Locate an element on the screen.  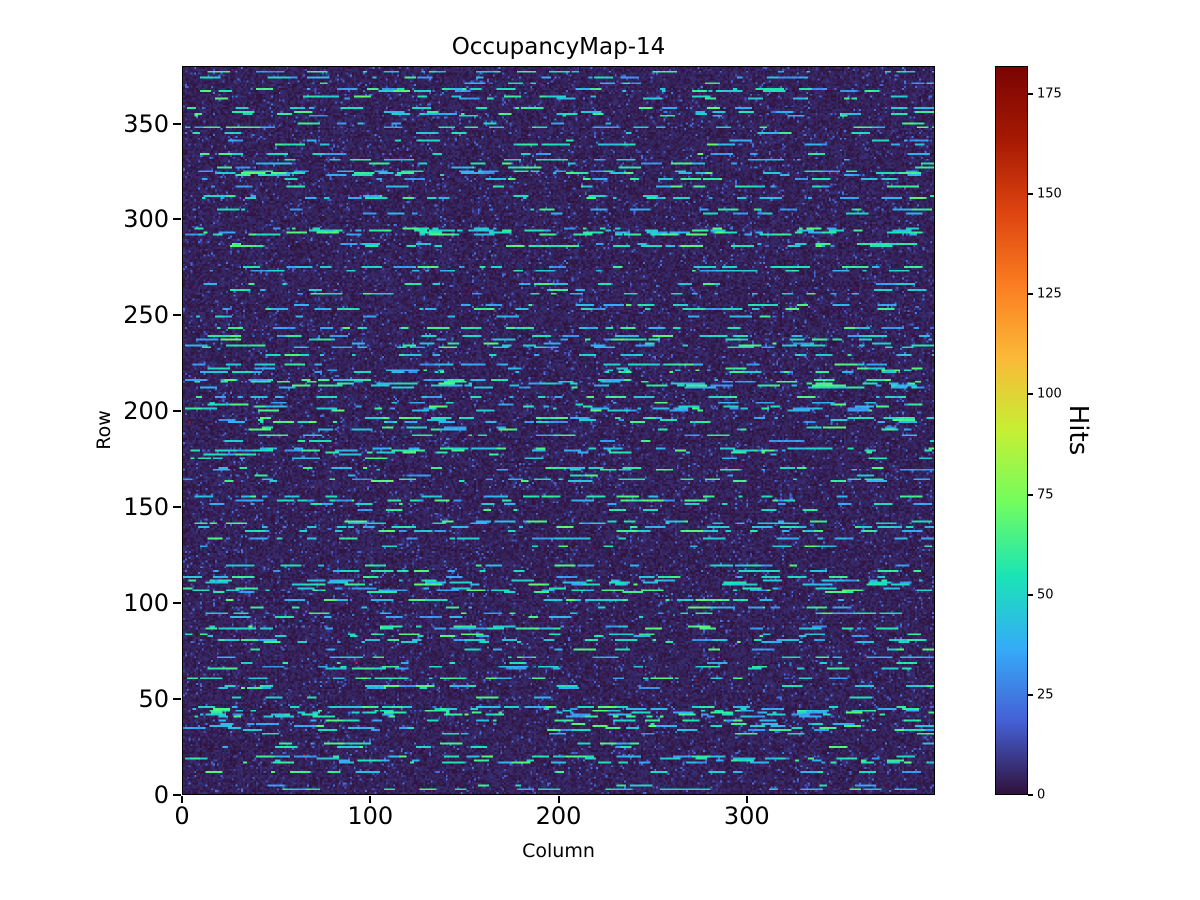
colorbar-tick-label: 0 is located at coordinates (1041, 795).